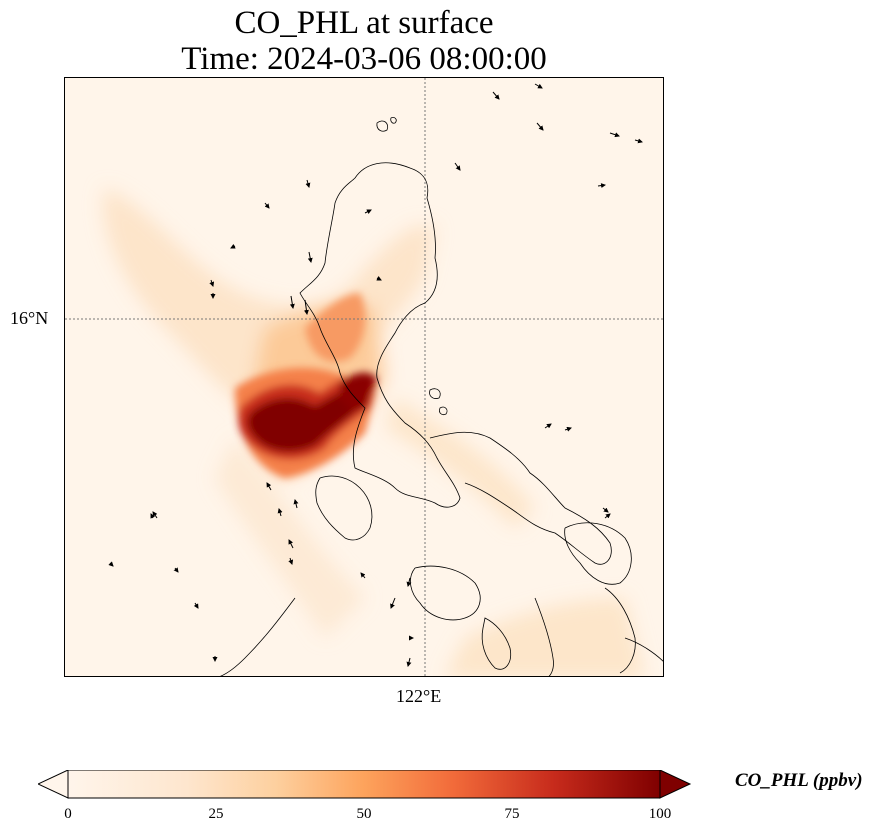 This screenshot has width=885, height=836. I want to click on plume-east-band, so click(460, 463).